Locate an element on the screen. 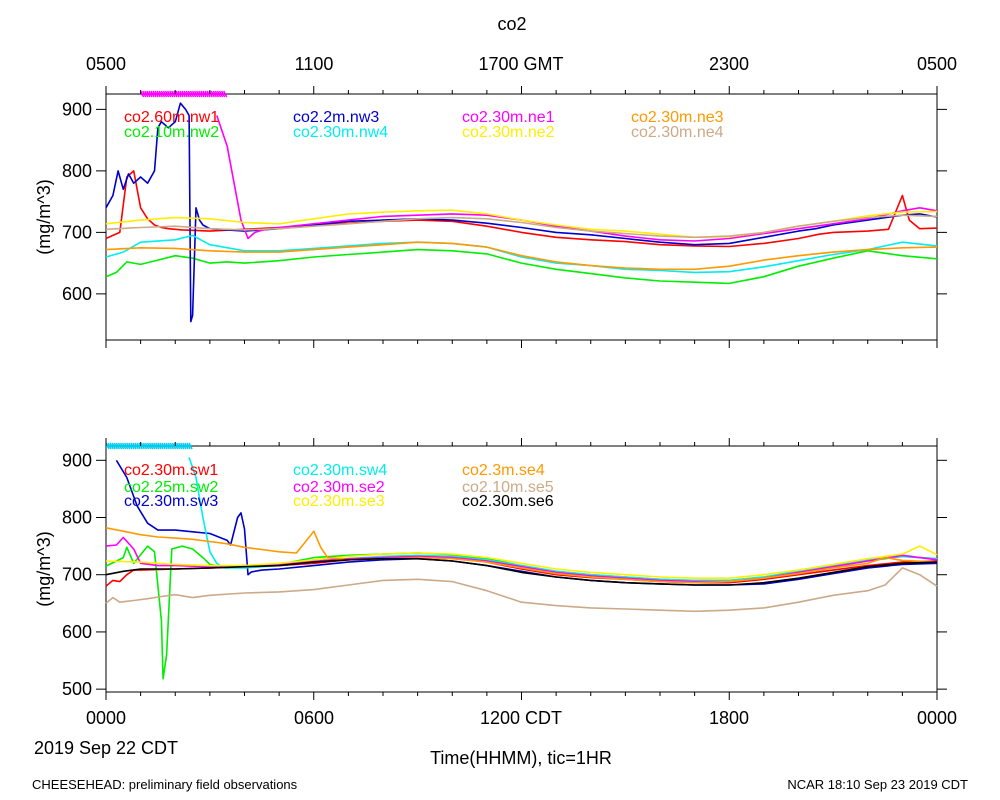 This screenshot has width=1000, height=800. bottom-axis-labels: 0000 0600 1200 CDT 1800 0000 is located at coordinates (521, 718).